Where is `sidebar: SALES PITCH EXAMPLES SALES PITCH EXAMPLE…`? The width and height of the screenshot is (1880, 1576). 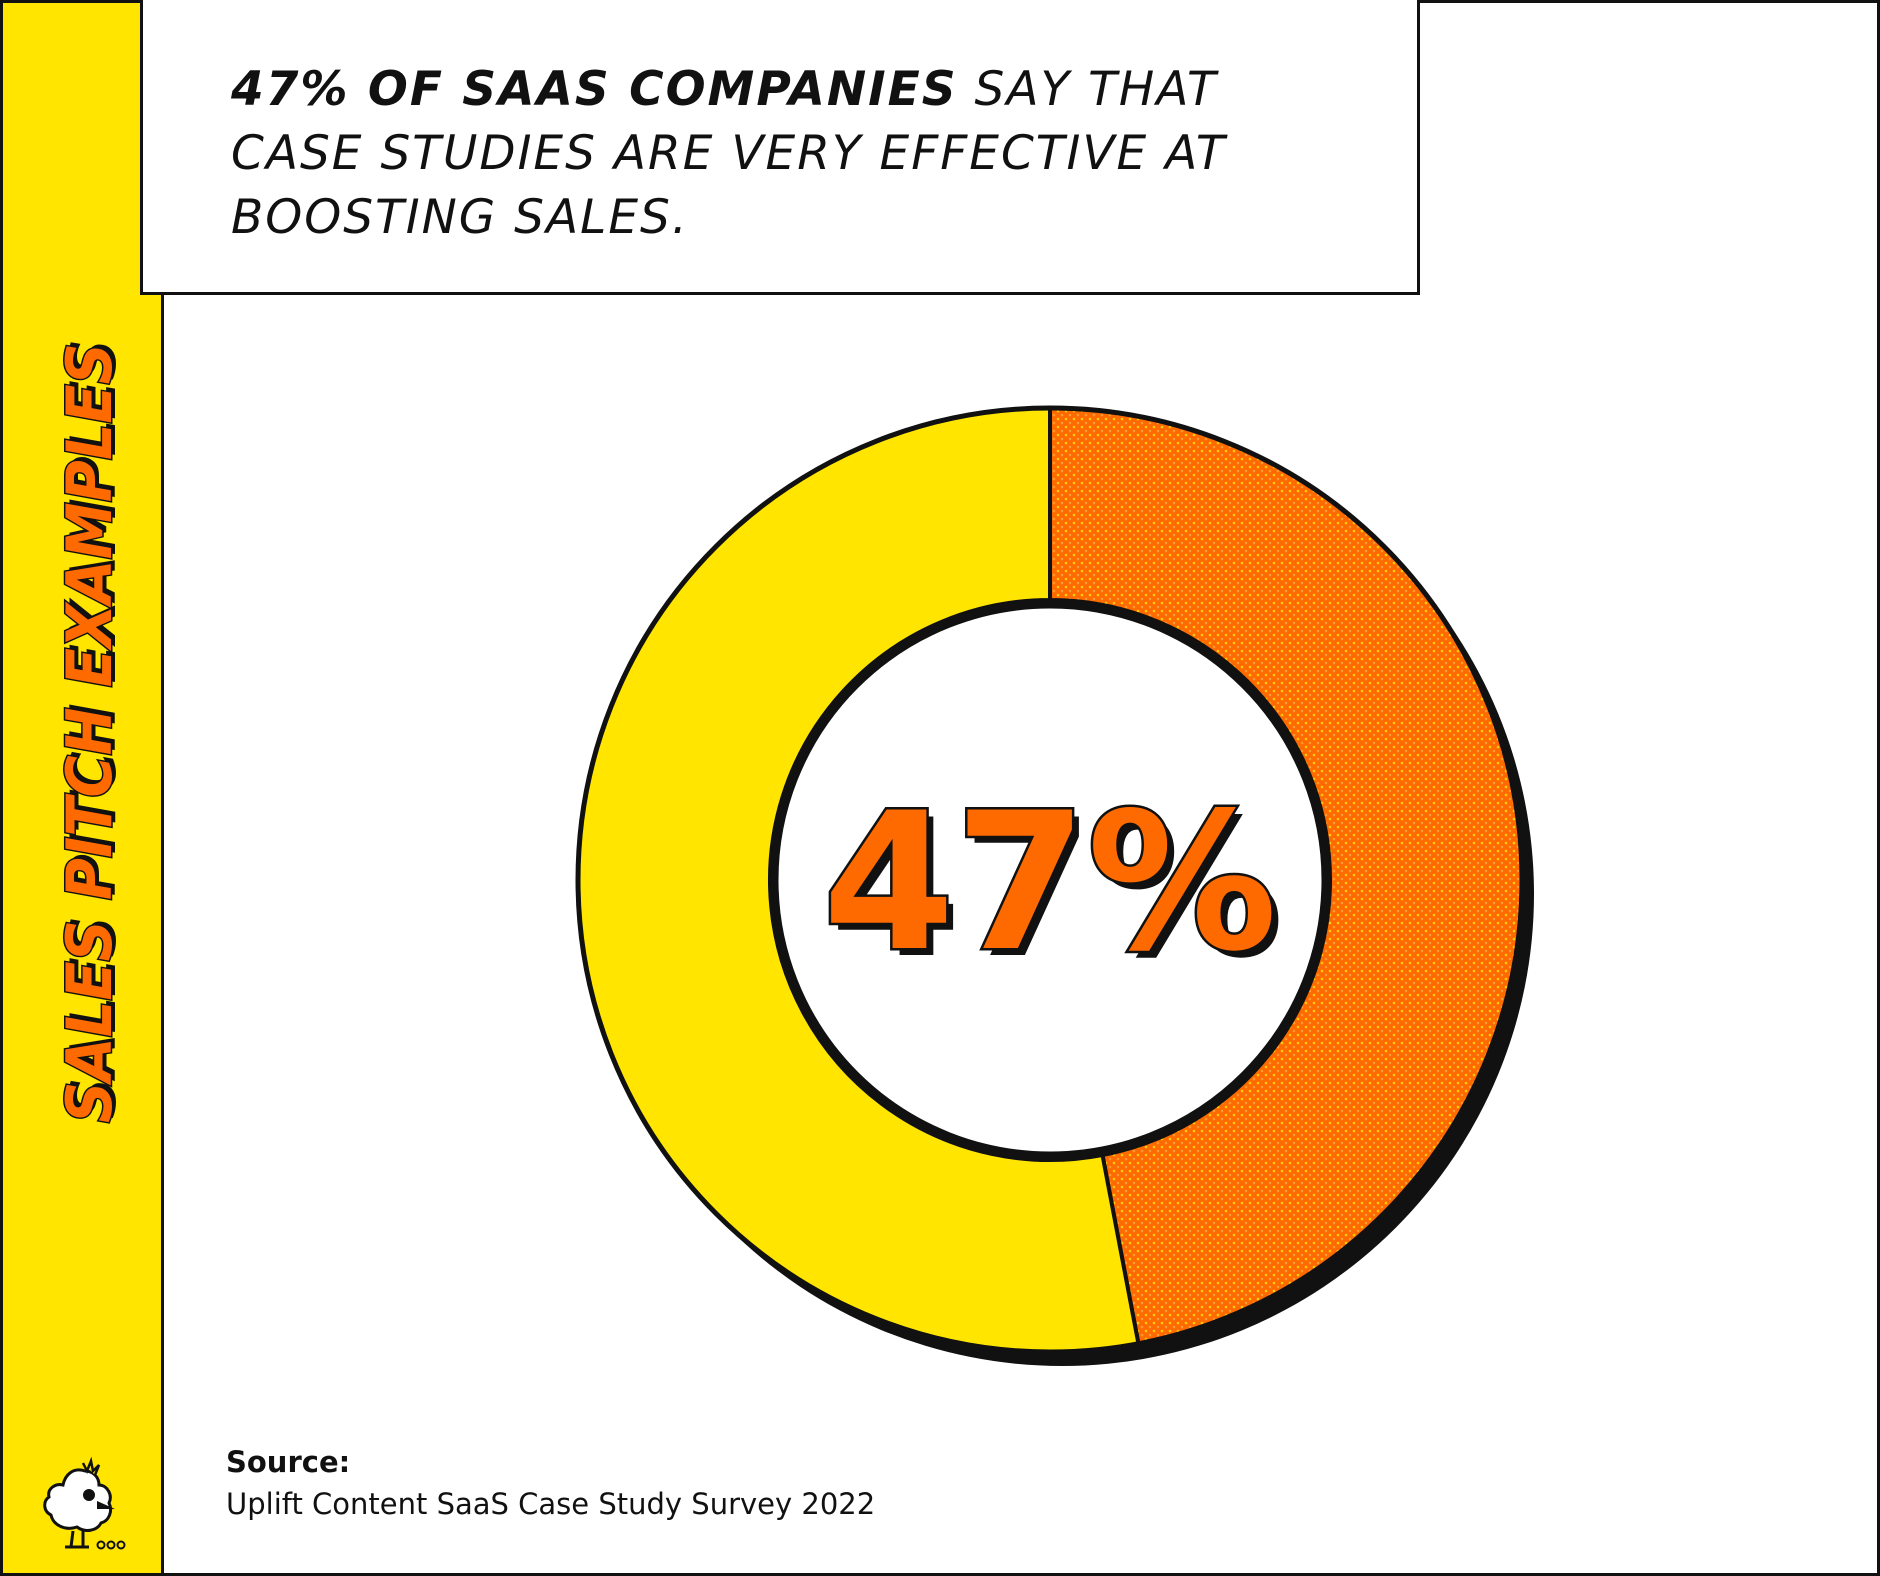
sidebar: SALES PITCH EXAMPLES SALES PITCH EXAMPLE… is located at coordinates (82, 788).